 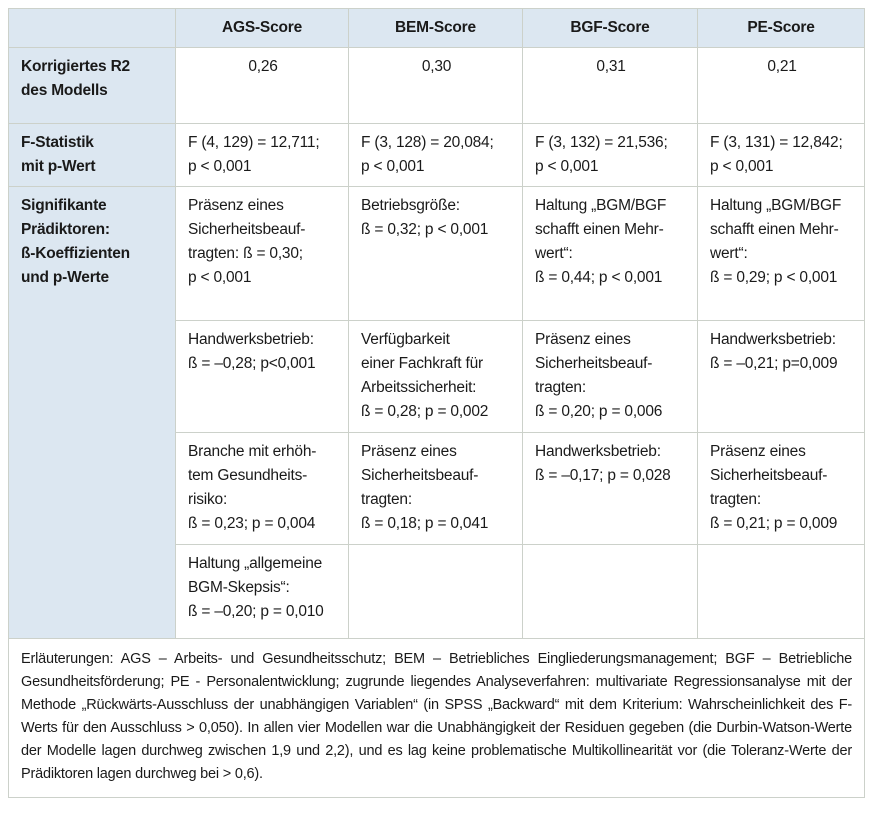 I want to click on row-label-corrected-r2: Korrigiertes R2 des Modells, so click(x=92, y=86).